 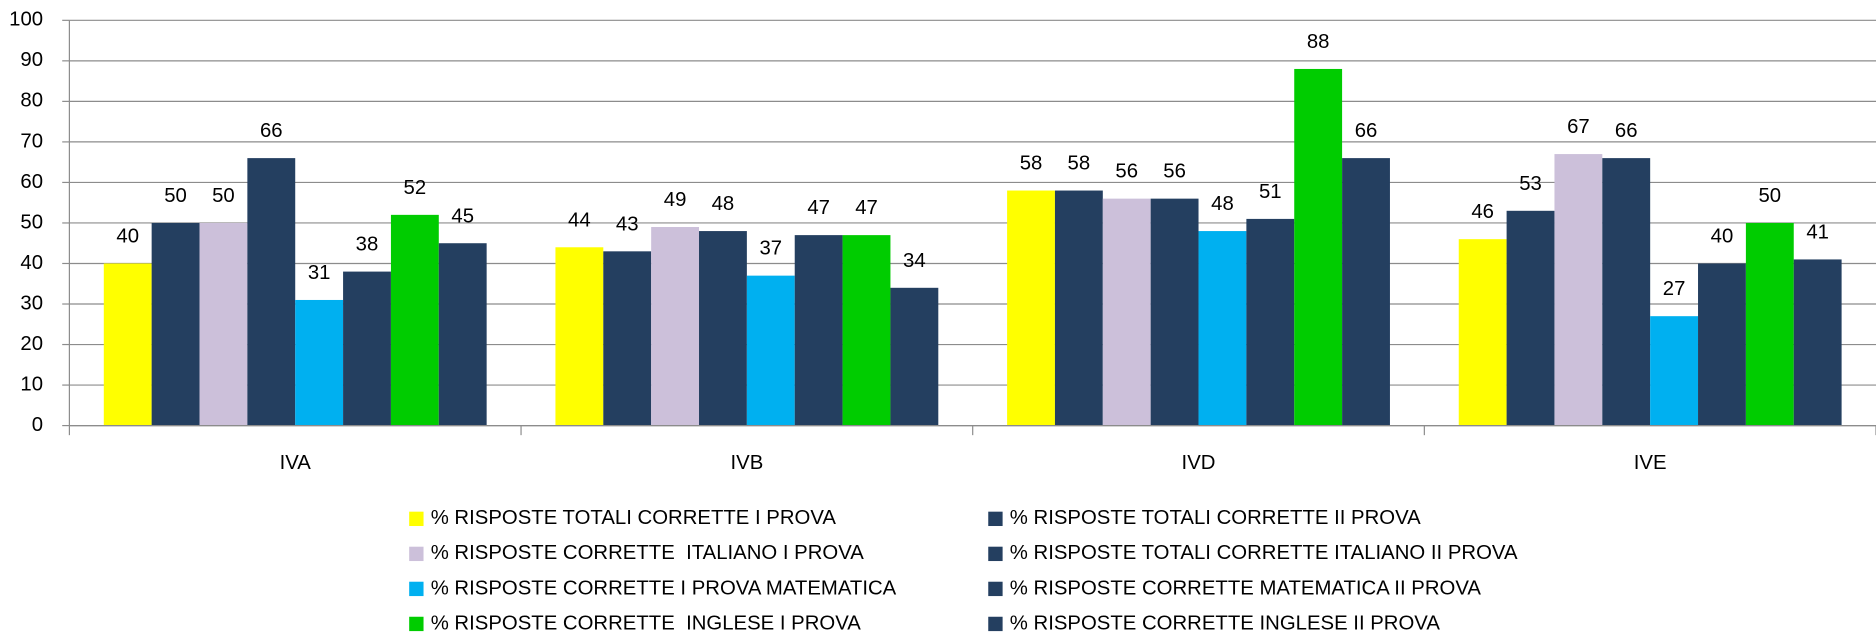 What do you see at coordinates (31, 141) in the screenshot?
I see `y-tick-label: 70` at bounding box center [31, 141].